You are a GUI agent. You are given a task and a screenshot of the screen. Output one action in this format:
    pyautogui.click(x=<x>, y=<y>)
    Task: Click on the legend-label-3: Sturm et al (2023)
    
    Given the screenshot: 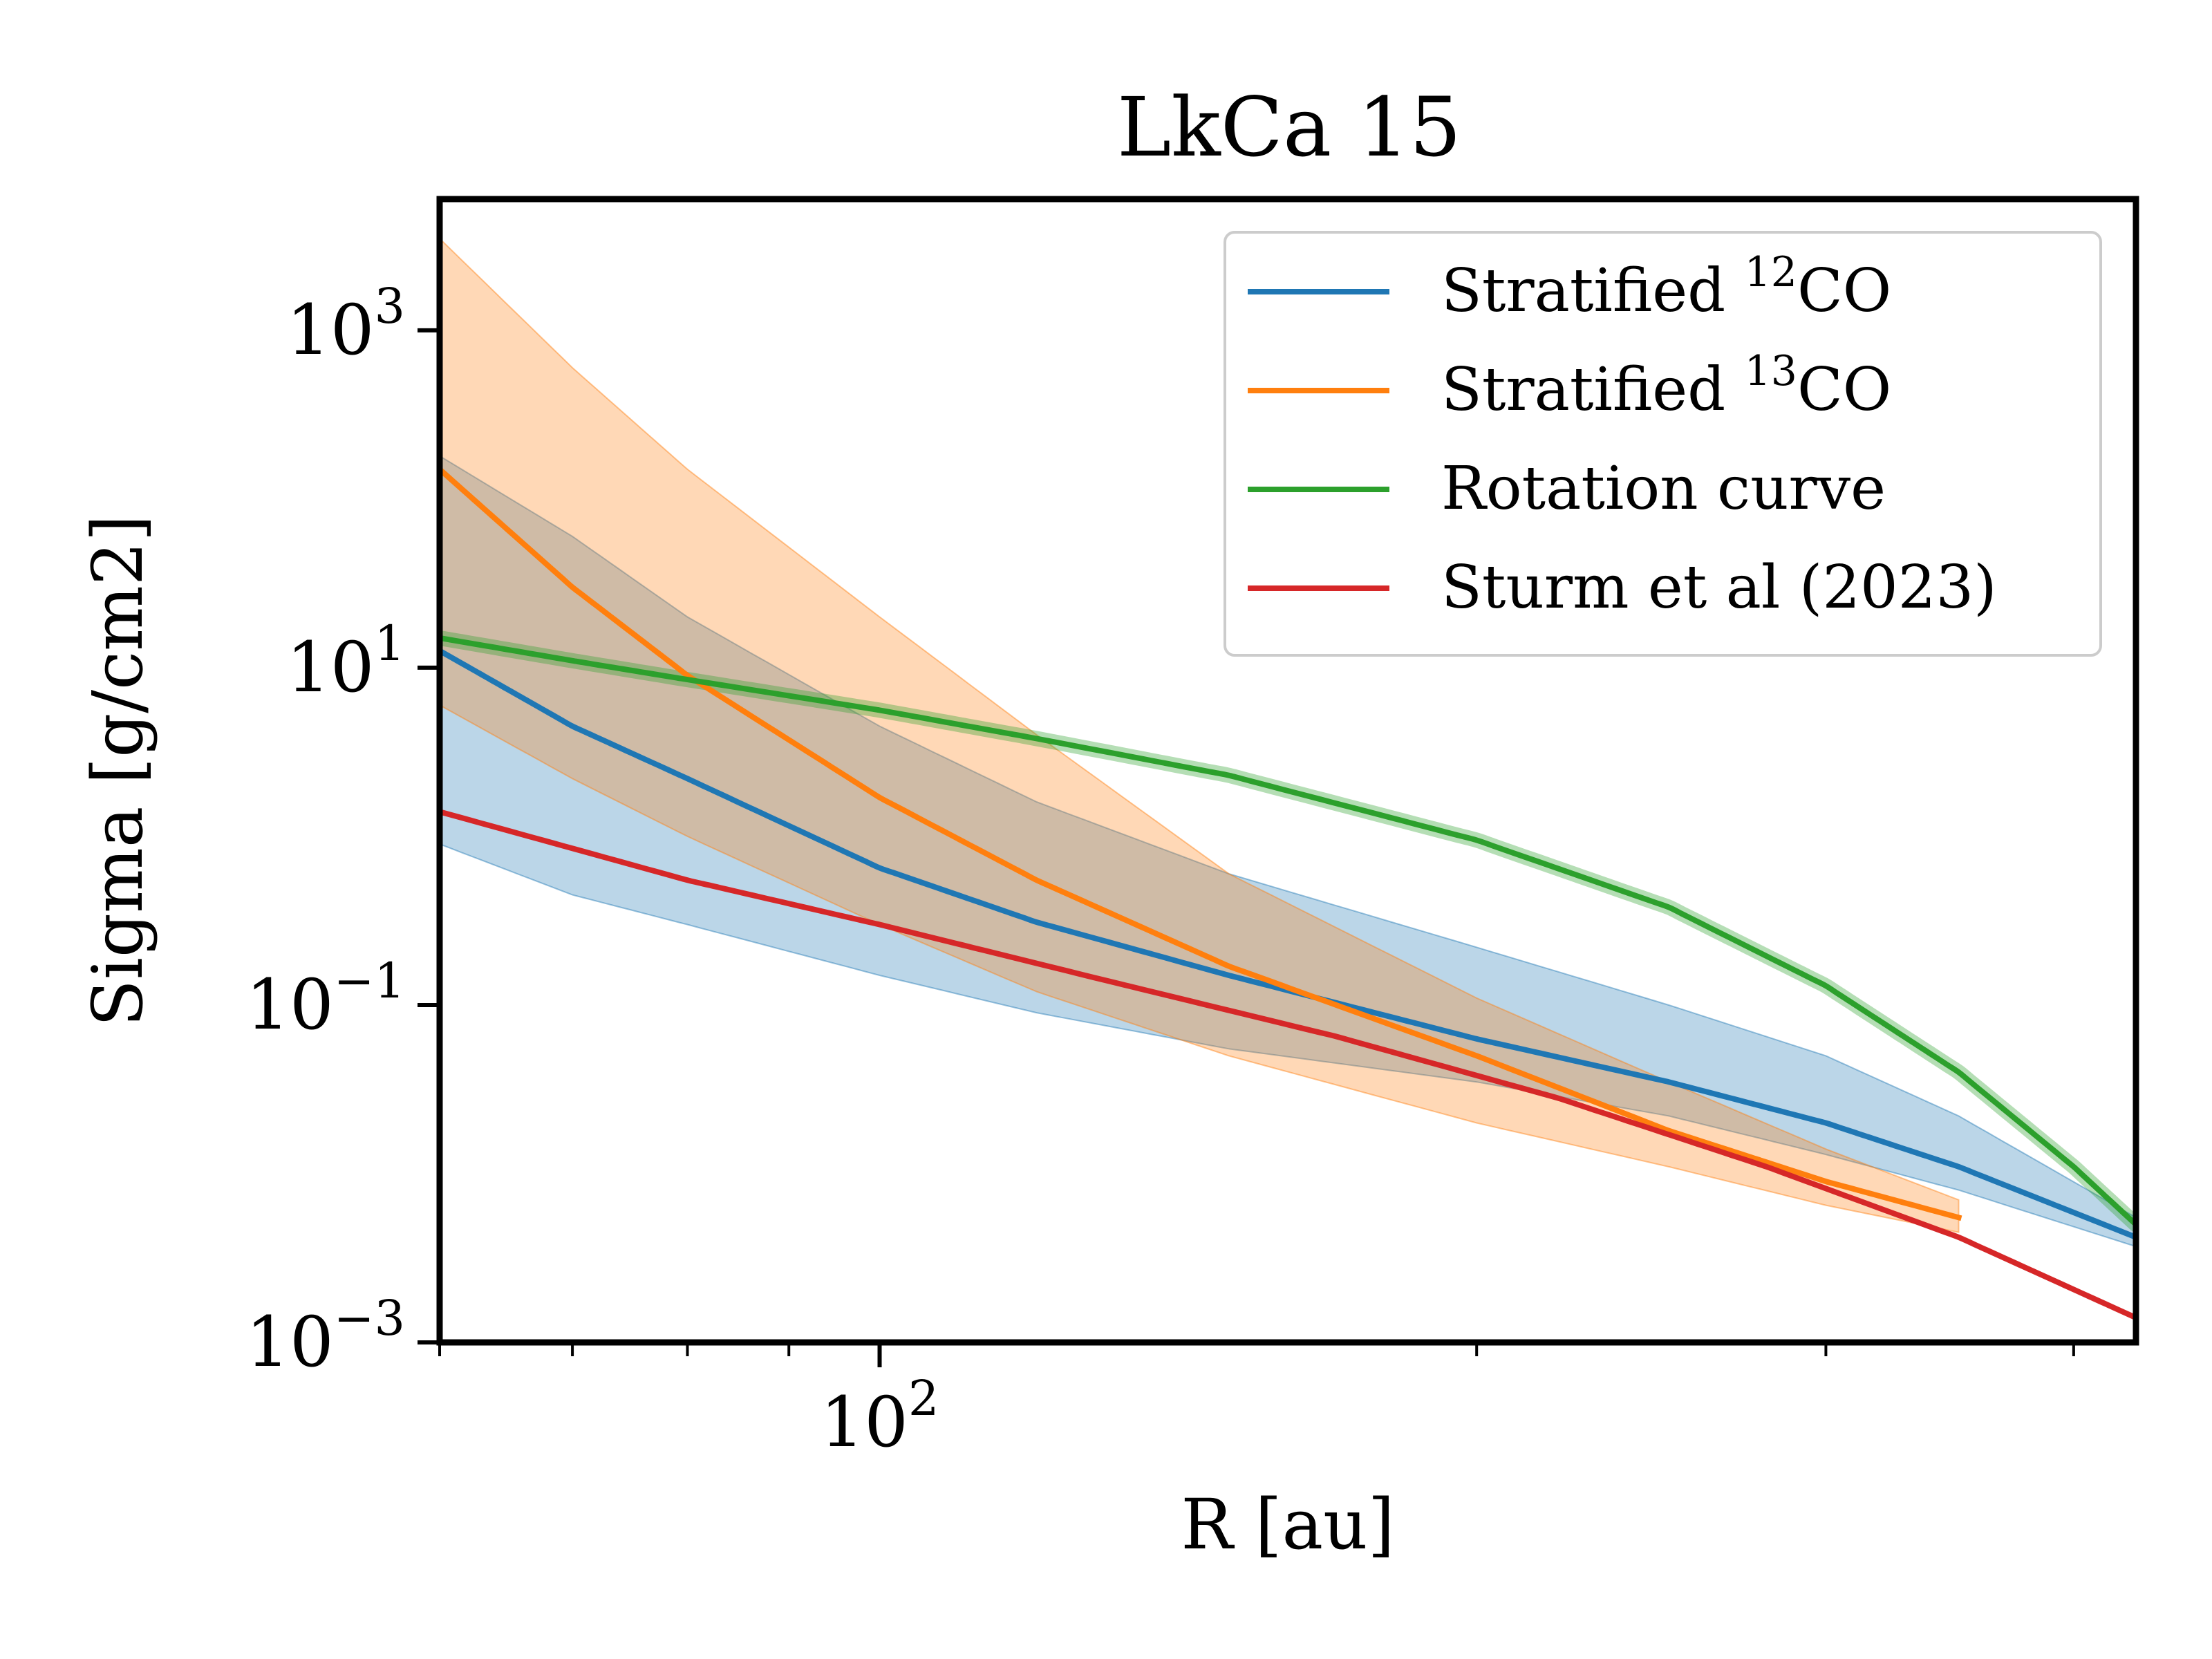 What is the action you would take?
    pyautogui.click(x=1719, y=588)
    